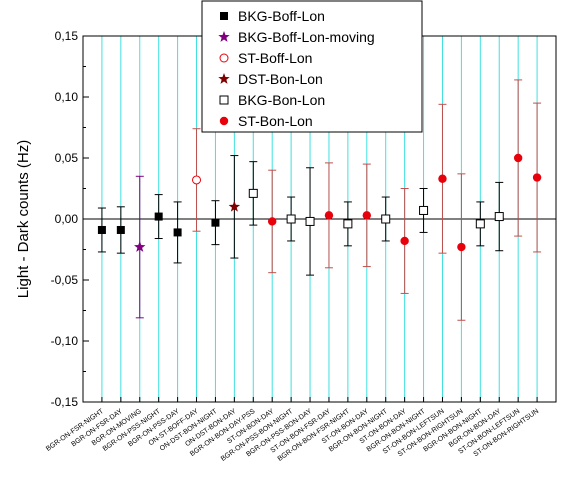 The image size is (562, 482). Describe the element at coordinates (23, 219) in the screenshot. I see `y-axis-title: Light - Dark counts (Hz)` at that location.